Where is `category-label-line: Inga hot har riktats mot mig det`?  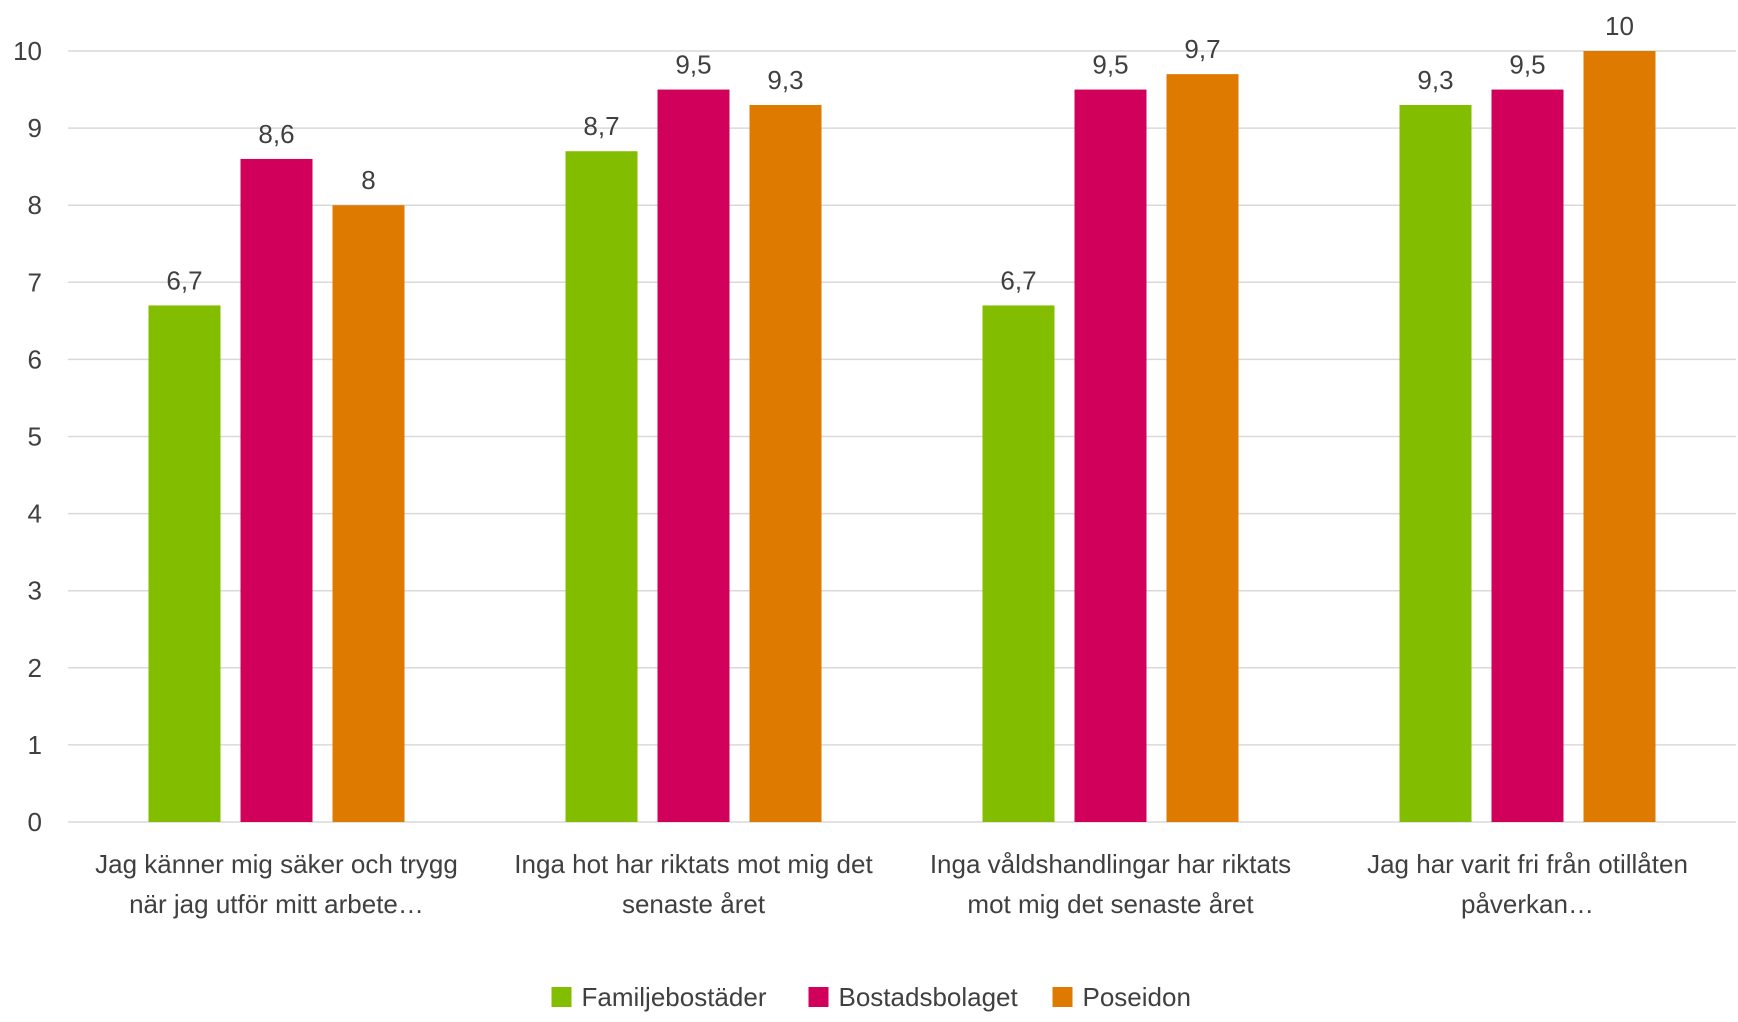 category-label-line: Inga hot har riktats mot mig det is located at coordinates (693, 864).